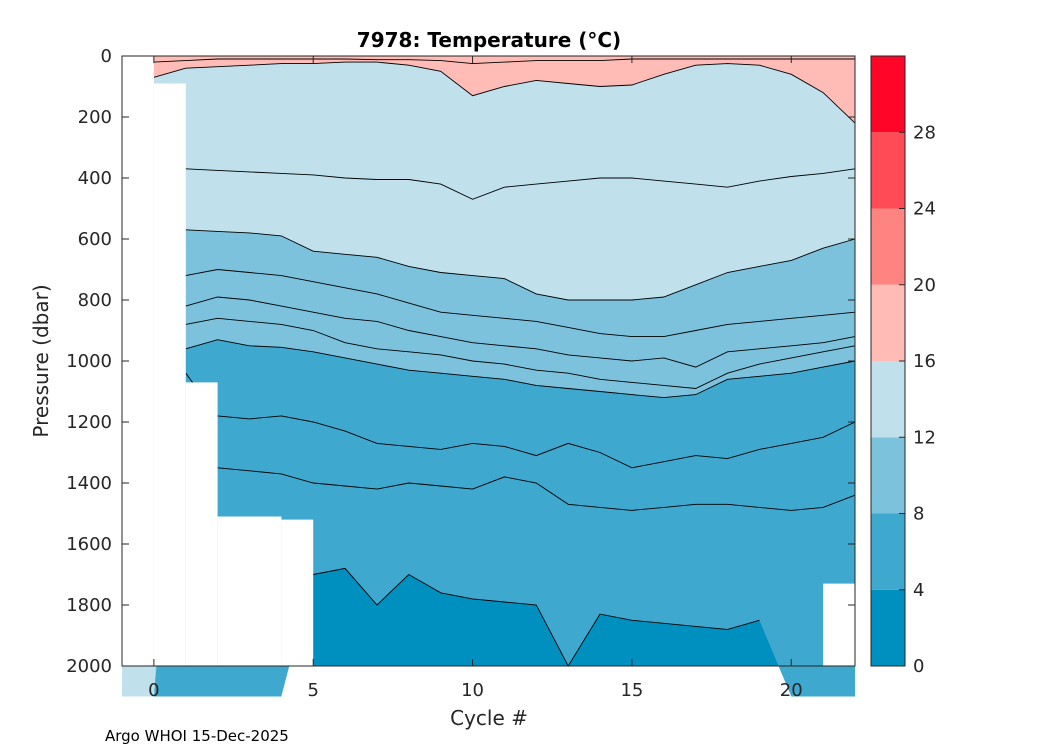  Describe the element at coordinates (489, 718) in the screenshot. I see `x-axis-label: Cycle #` at that location.